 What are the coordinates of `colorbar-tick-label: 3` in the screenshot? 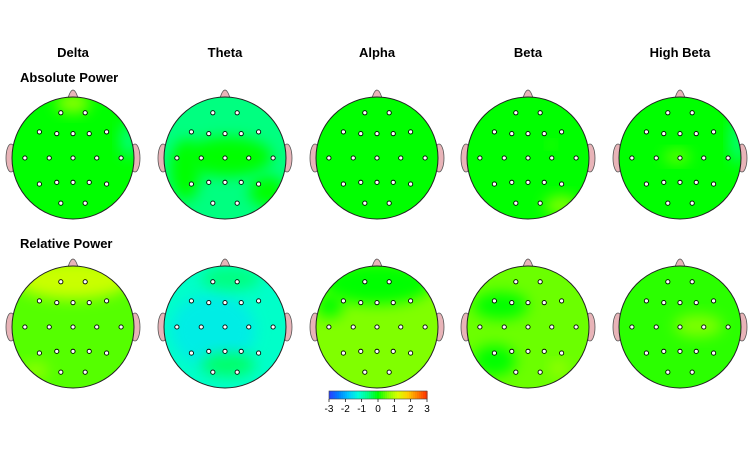 It's located at (427, 409).